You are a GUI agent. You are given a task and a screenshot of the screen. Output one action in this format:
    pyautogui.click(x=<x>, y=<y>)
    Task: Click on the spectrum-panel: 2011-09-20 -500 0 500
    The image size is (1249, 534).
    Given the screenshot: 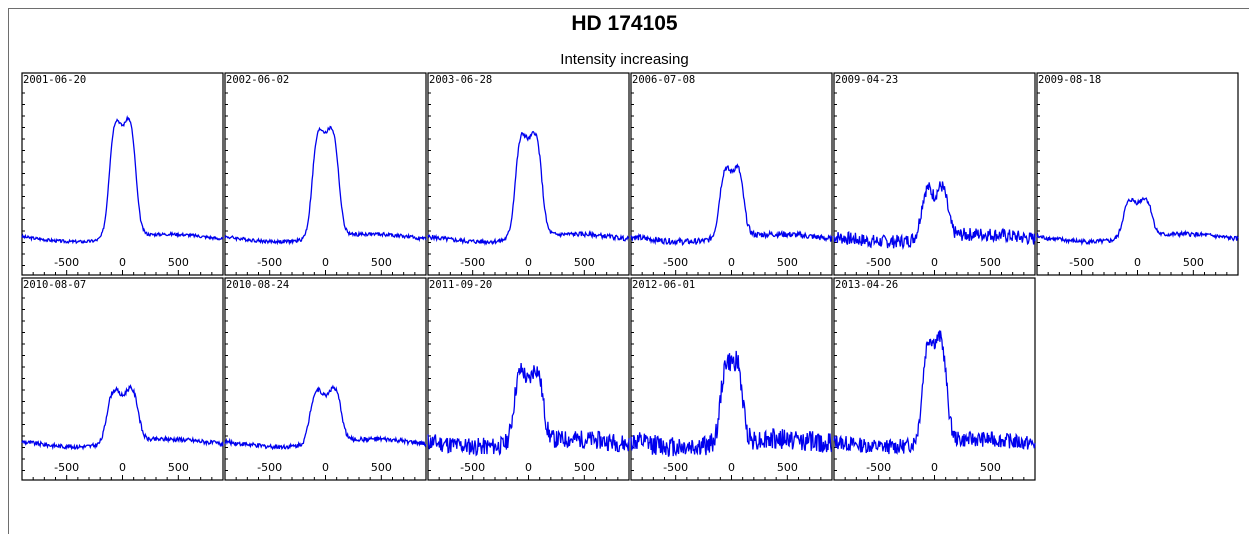 What is the action you would take?
    pyautogui.click(x=528, y=379)
    